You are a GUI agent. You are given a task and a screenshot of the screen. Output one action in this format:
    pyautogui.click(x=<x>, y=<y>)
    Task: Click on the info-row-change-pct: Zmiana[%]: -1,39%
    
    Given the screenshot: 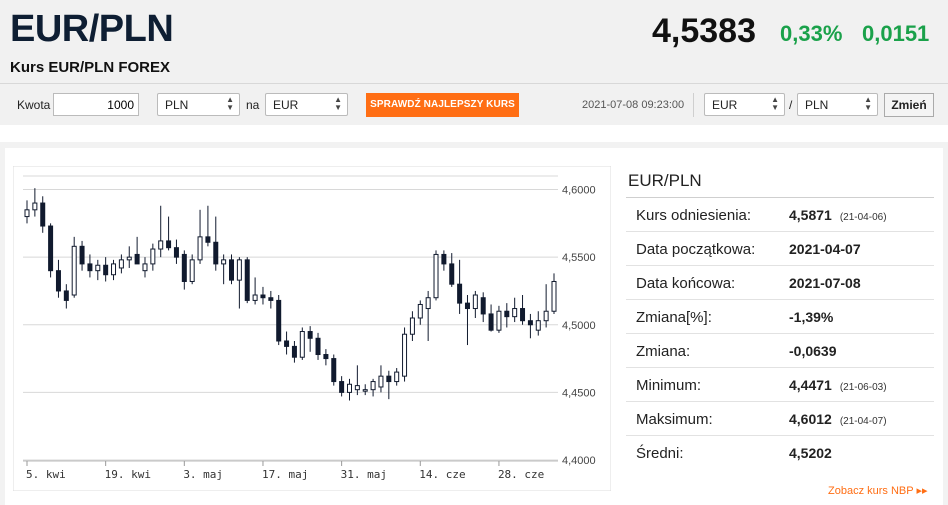 What is the action you would take?
    pyautogui.click(x=780, y=317)
    